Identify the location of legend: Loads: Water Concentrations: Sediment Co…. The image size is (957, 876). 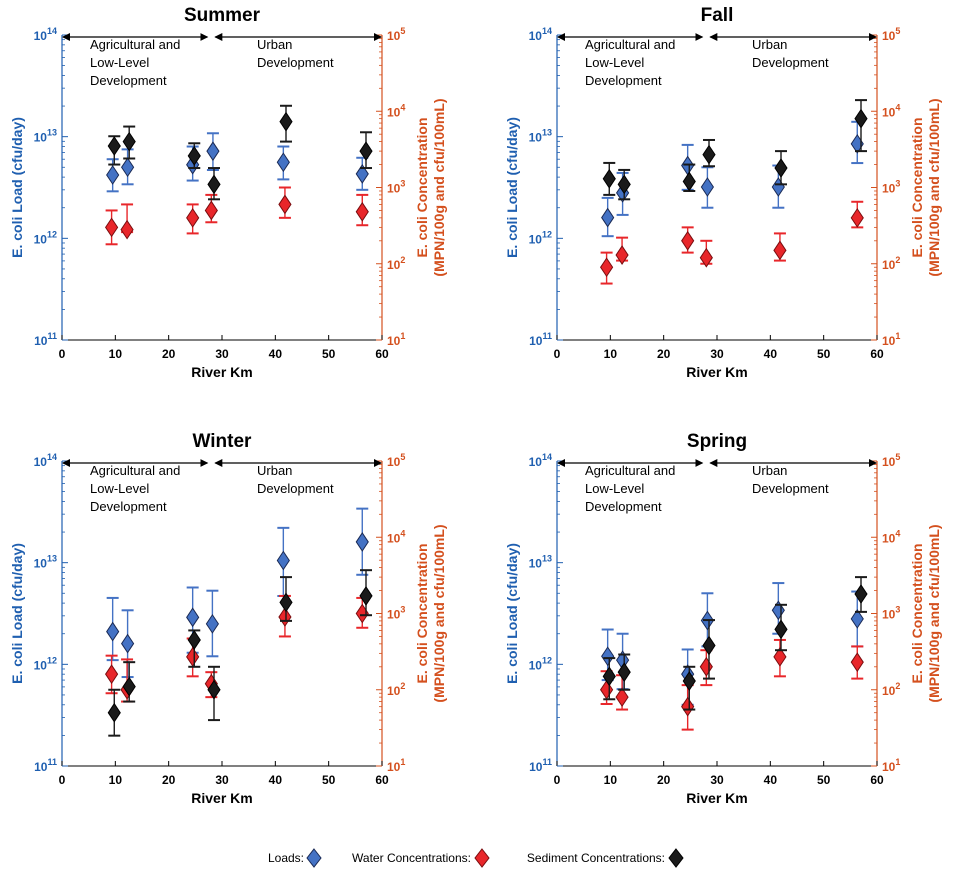
(476, 858).